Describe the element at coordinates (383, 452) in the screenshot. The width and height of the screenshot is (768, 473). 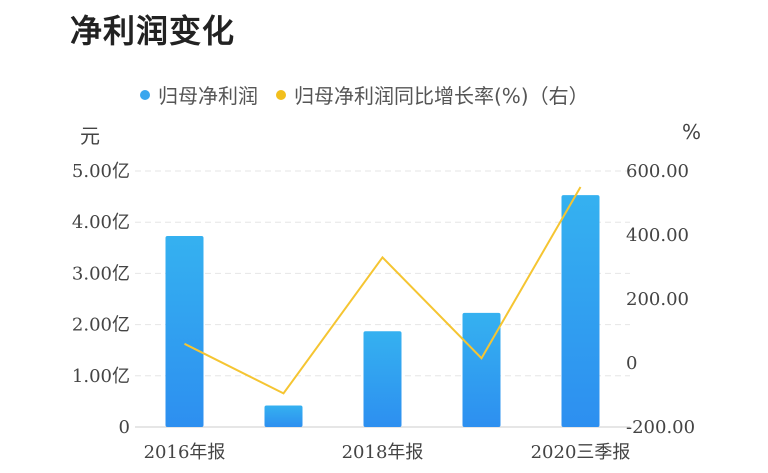
I see `x-tick-label: 2018年报` at that location.